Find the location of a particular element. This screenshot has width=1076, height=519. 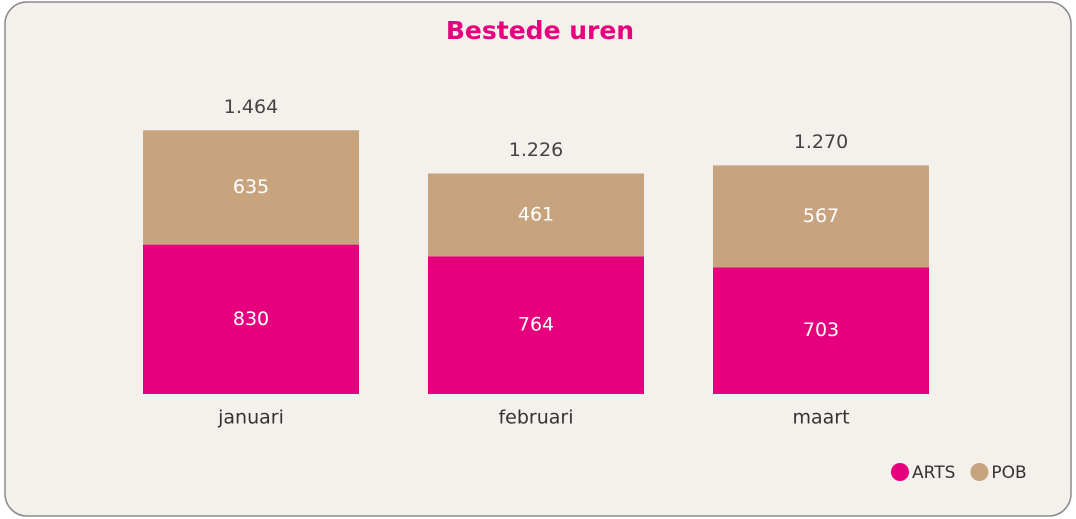

segment-label: 703 is located at coordinates (821, 330).